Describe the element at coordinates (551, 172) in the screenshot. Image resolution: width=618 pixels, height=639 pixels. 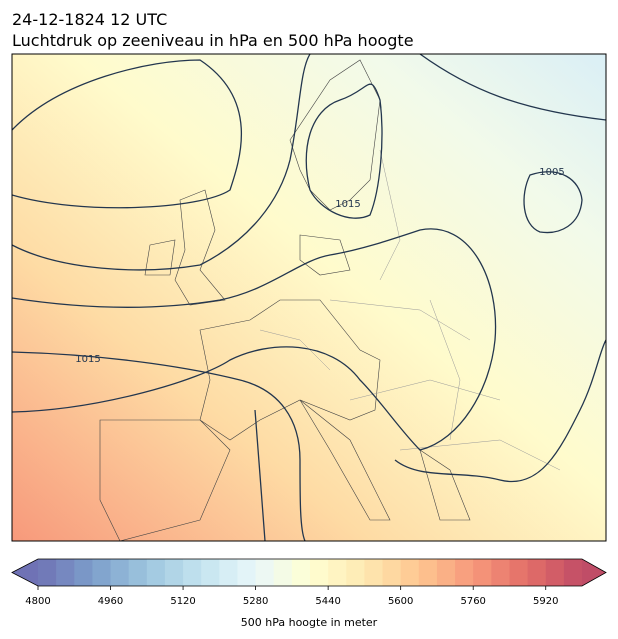
I see `contour-label: 1005` at that location.